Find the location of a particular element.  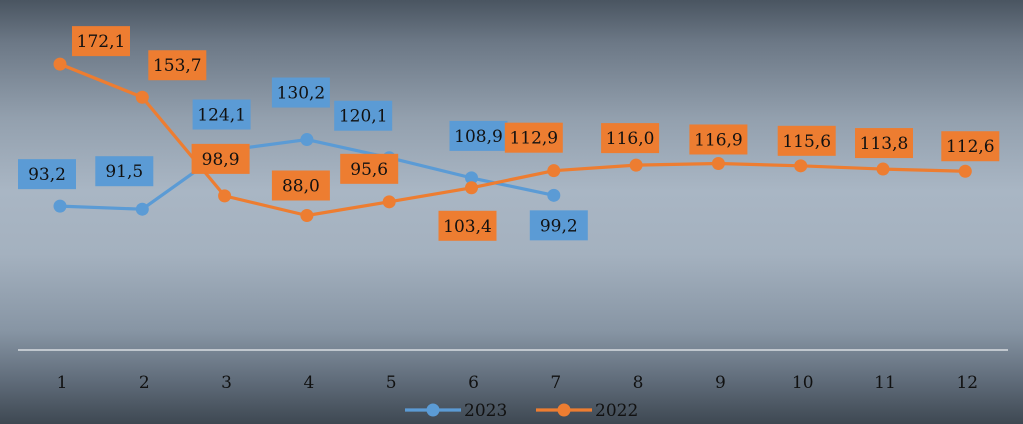

legend-item-2022: 2022 is located at coordinates (587, 411).